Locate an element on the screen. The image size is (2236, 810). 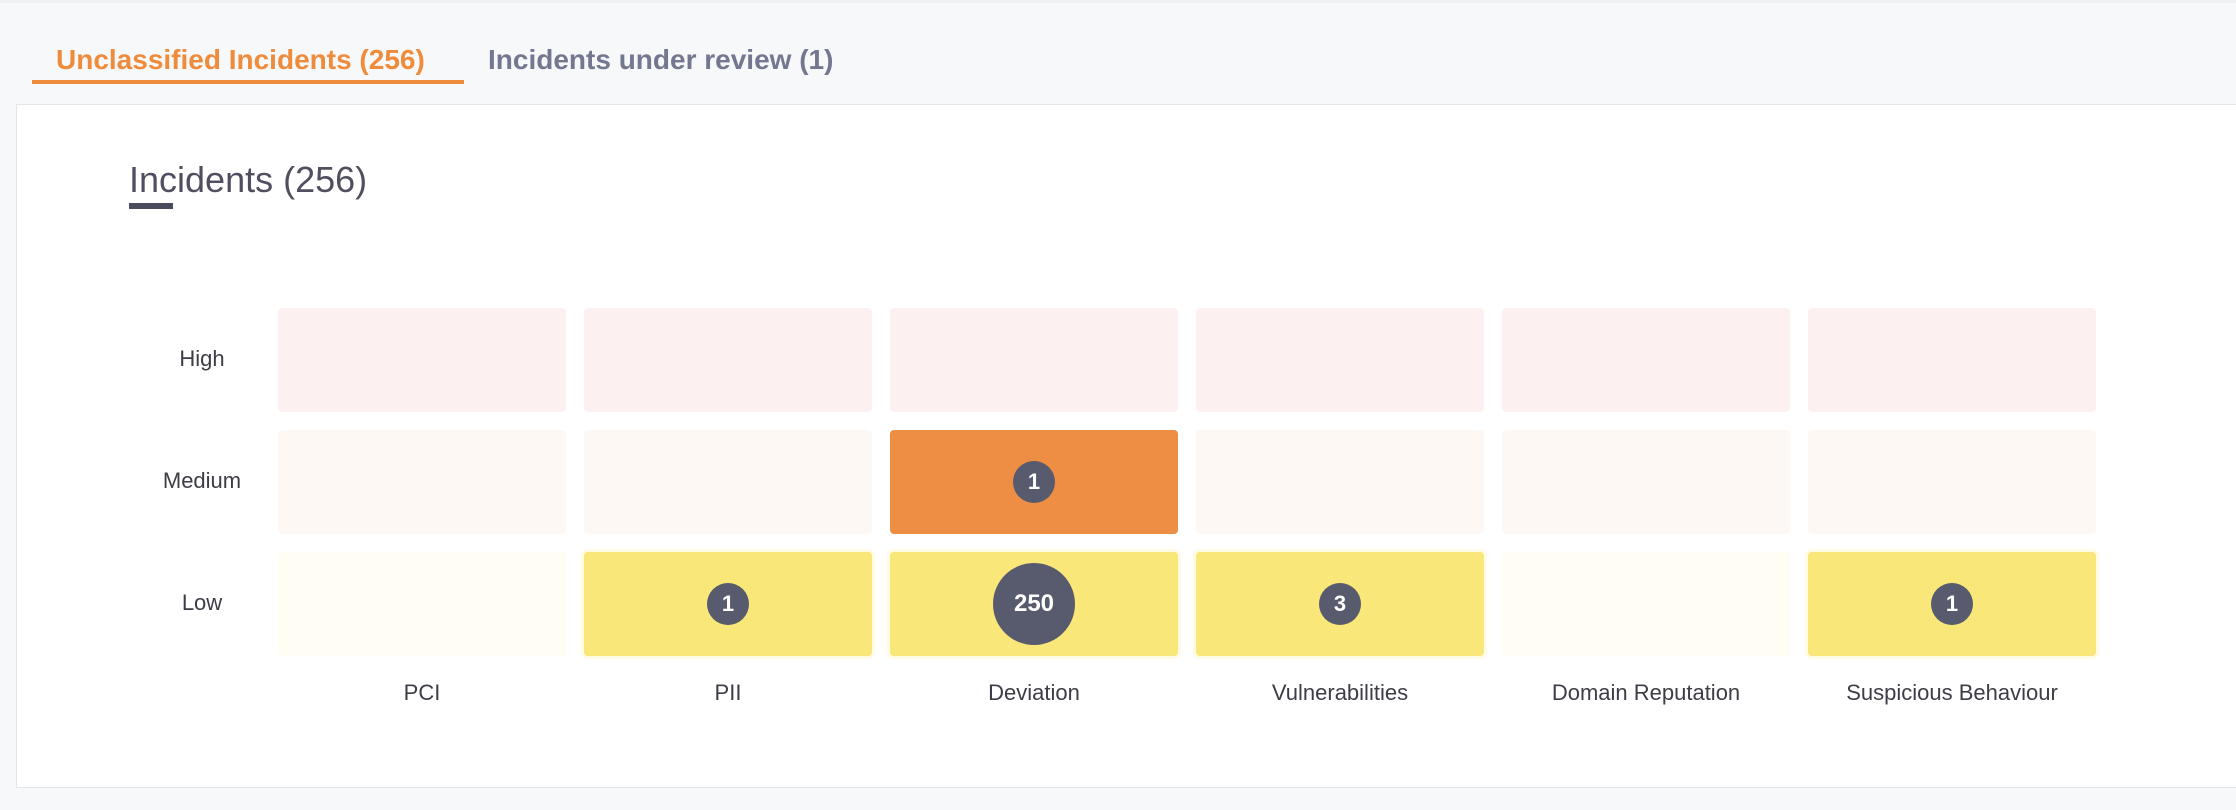
cell-medium-pii is located at coordinates (728, 482).